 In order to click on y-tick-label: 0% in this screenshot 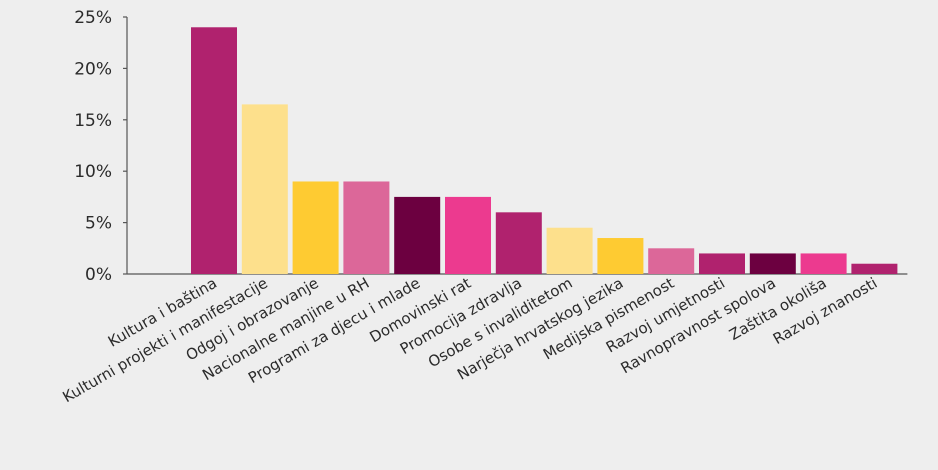, I will do `click(98, 275)`.